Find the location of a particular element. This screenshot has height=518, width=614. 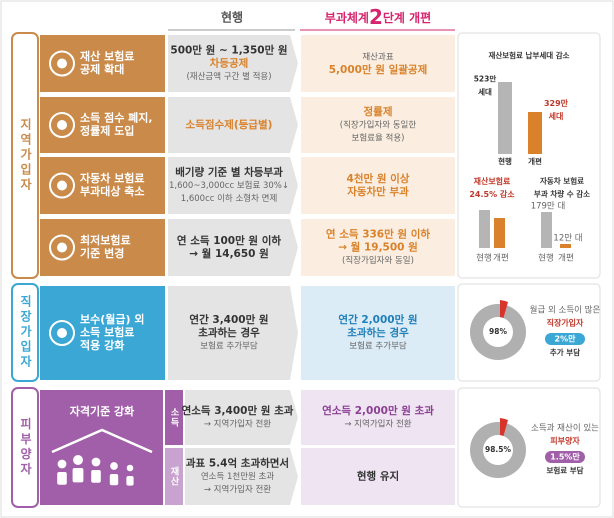

header-part: 단계 개편 is located at coordinates (407, 17).